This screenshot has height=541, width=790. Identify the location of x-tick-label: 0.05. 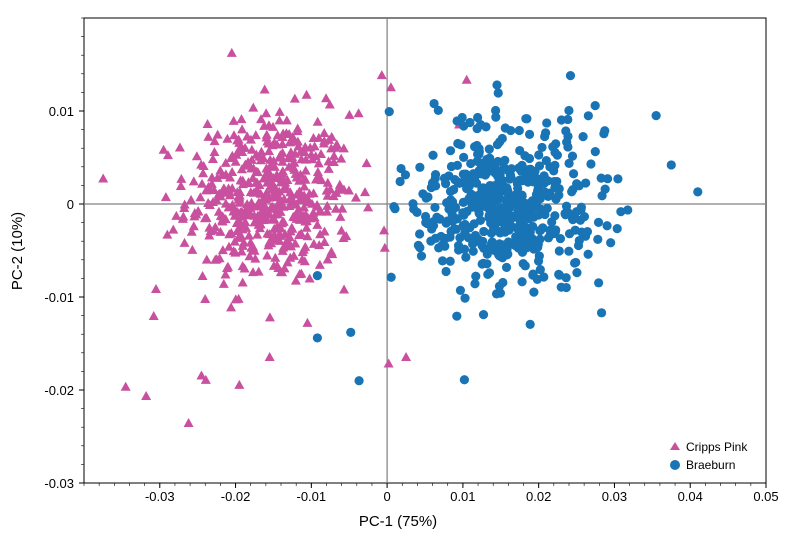
(765, 496).